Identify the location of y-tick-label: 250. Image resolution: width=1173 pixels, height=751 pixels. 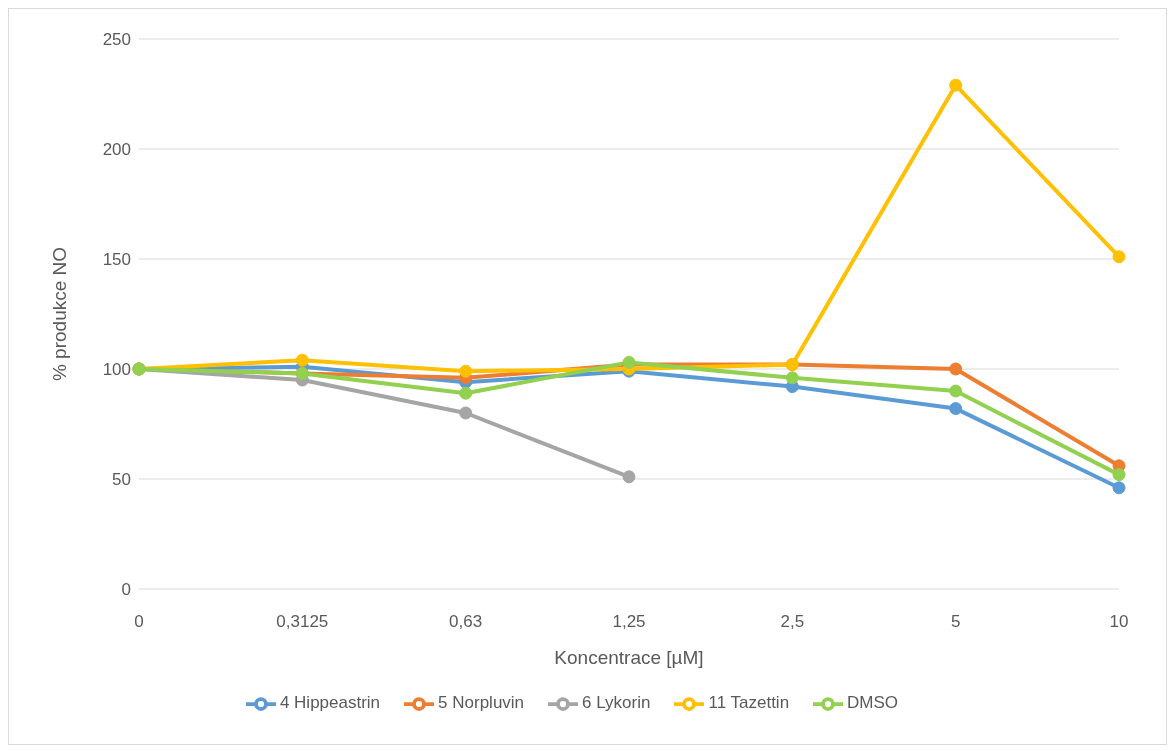
(116, 40).